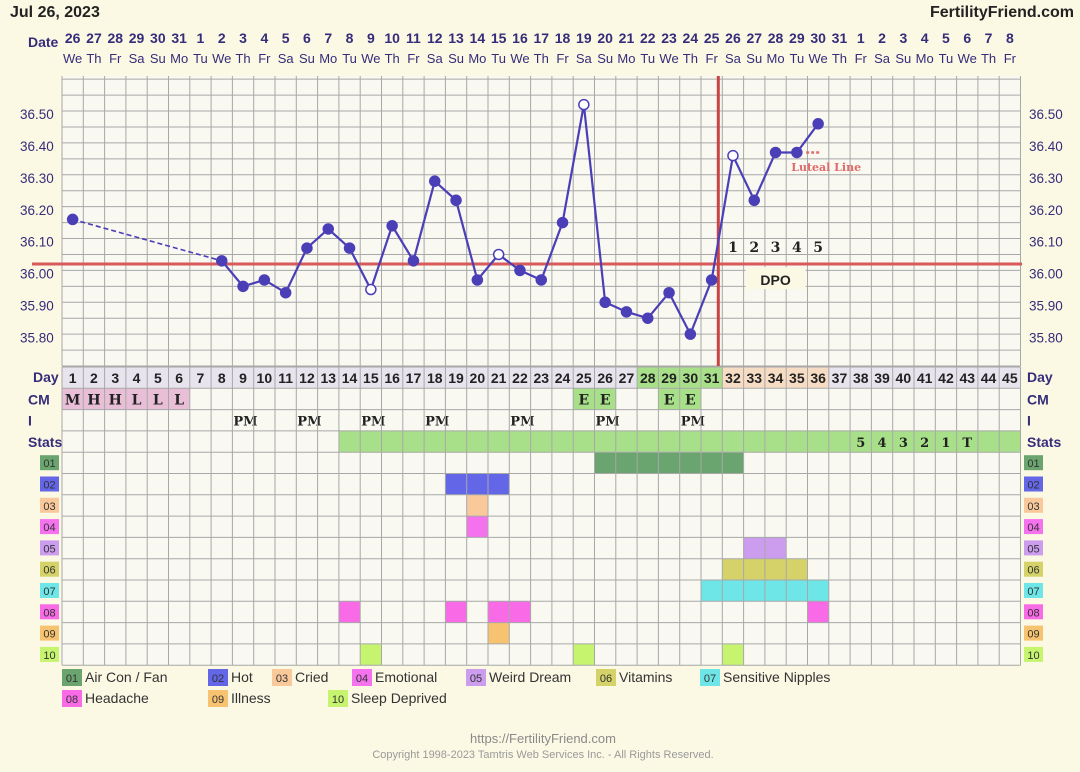 The image size is (1080, 772). What do you see at coordinates (307, 38) in the screenshot?
I see `date-tick: 6` at bounding box center [307, 38].